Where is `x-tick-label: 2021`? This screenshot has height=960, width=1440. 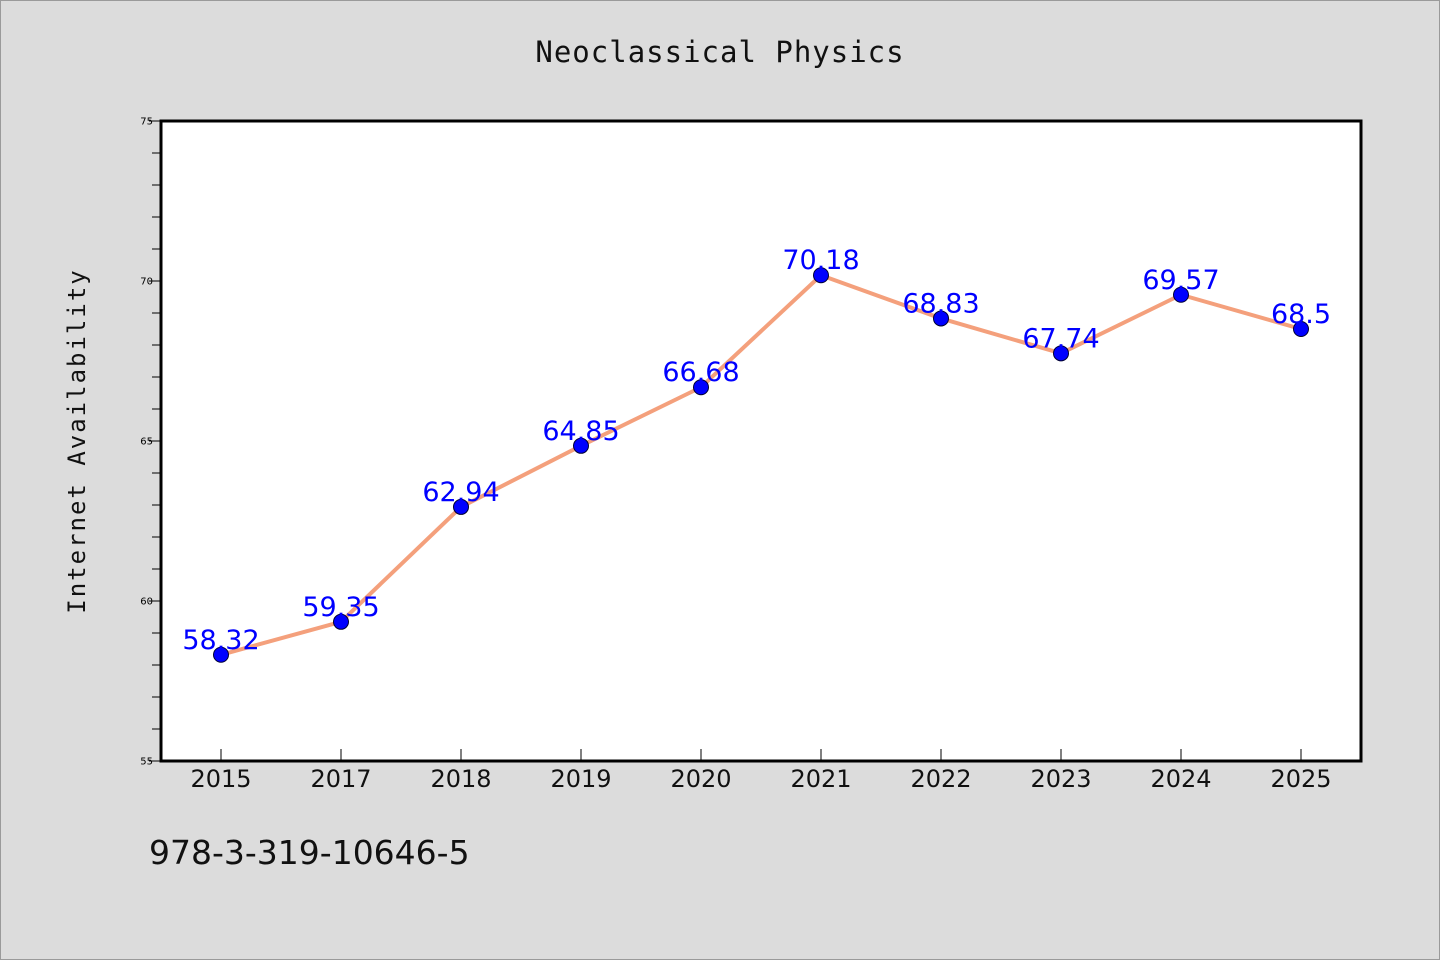
x-tick-label: 2021 is located at coordinates (820, 779).